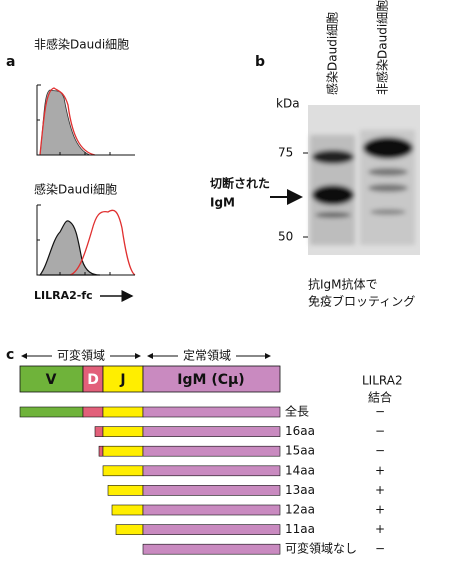  What do you see at coordinates (297, 411) in the screenshot?
I see `construct-label: 全長` at bounding box center [297, 411].